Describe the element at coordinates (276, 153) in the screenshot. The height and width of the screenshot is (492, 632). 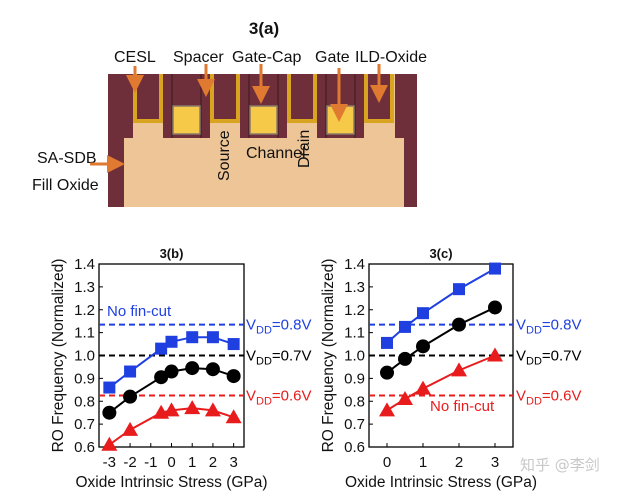
I see `label-channel: Channel` at that location.